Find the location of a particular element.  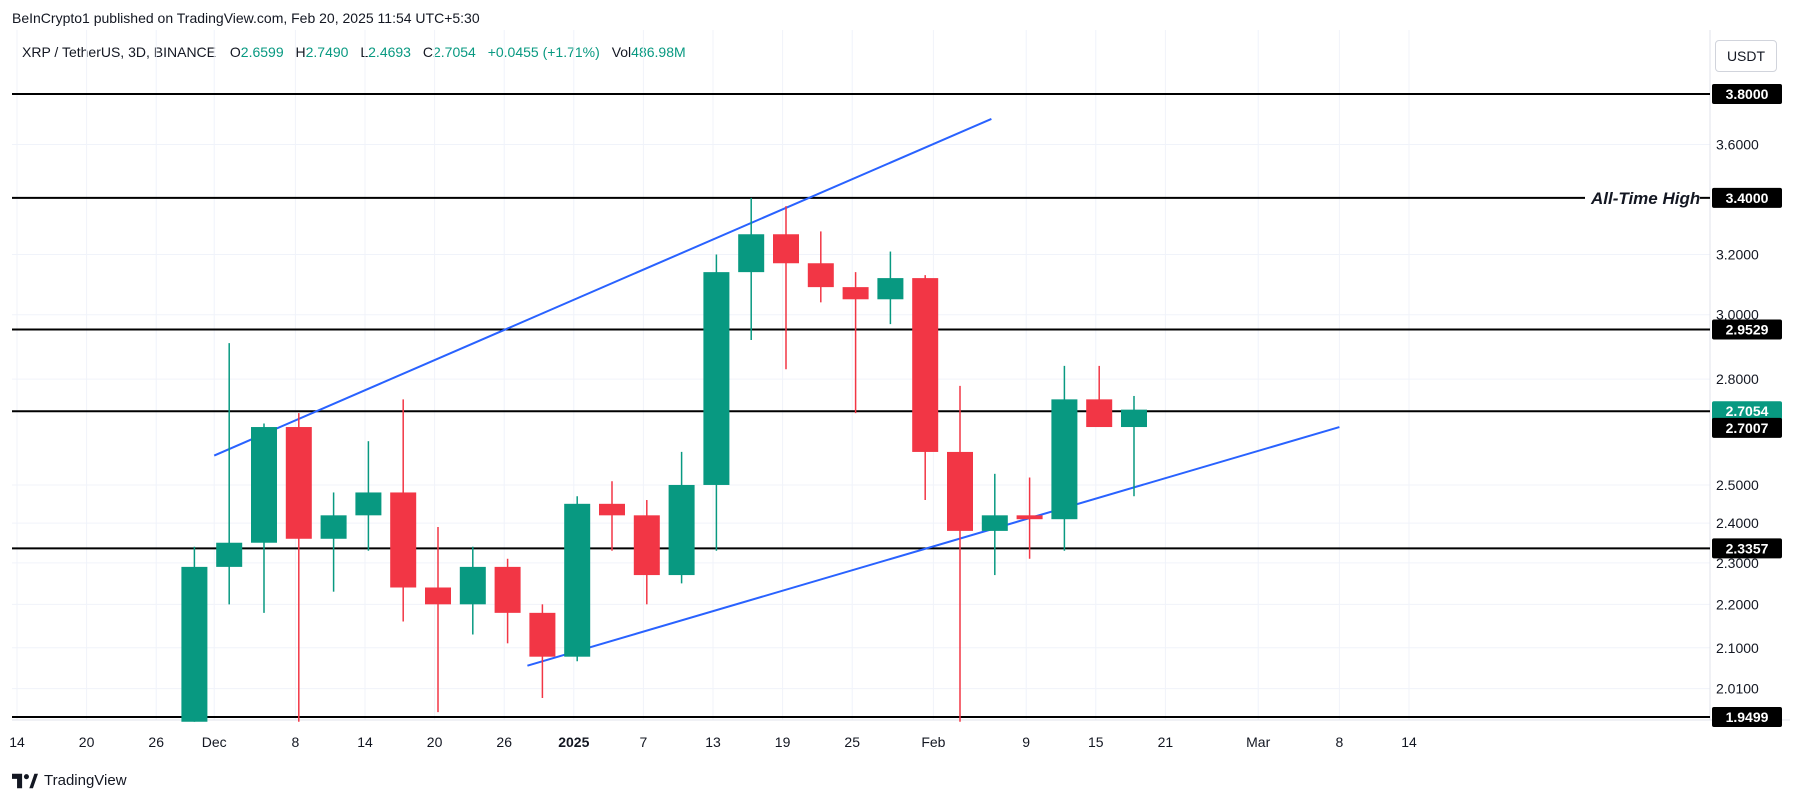

symbol-title: XRP / TetherUS, 3D, BINANCE is located at coordinates (119, 52).